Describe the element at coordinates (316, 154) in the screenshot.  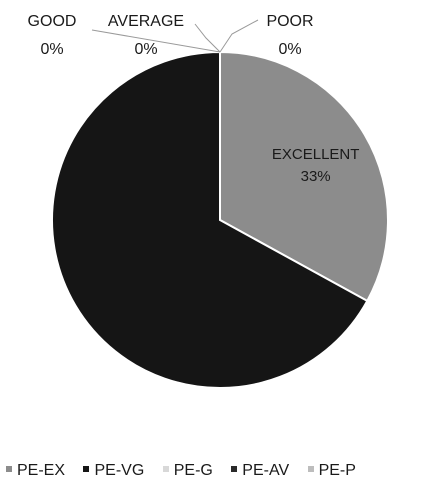
I see `slice-label-excellent-category: EXCELLENT` at that location.